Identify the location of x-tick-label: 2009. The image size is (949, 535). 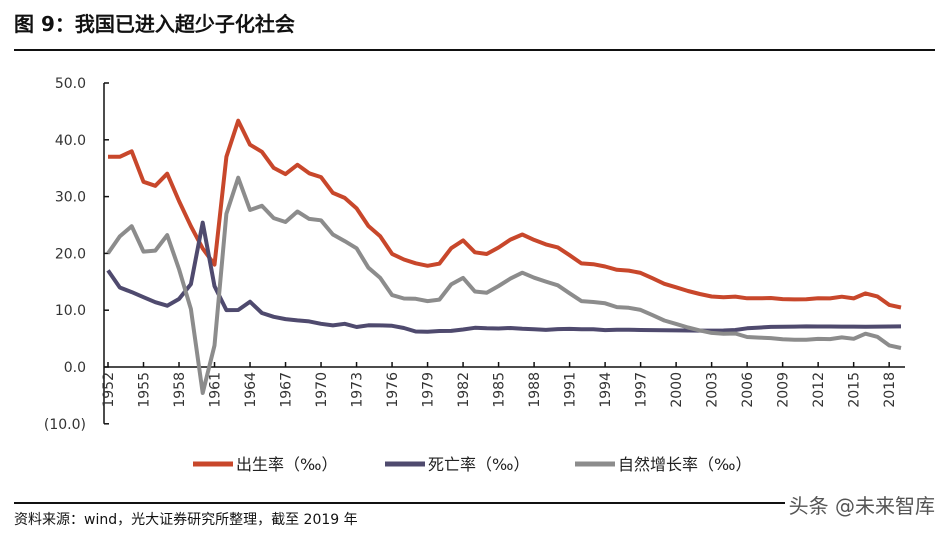
(784, 390).